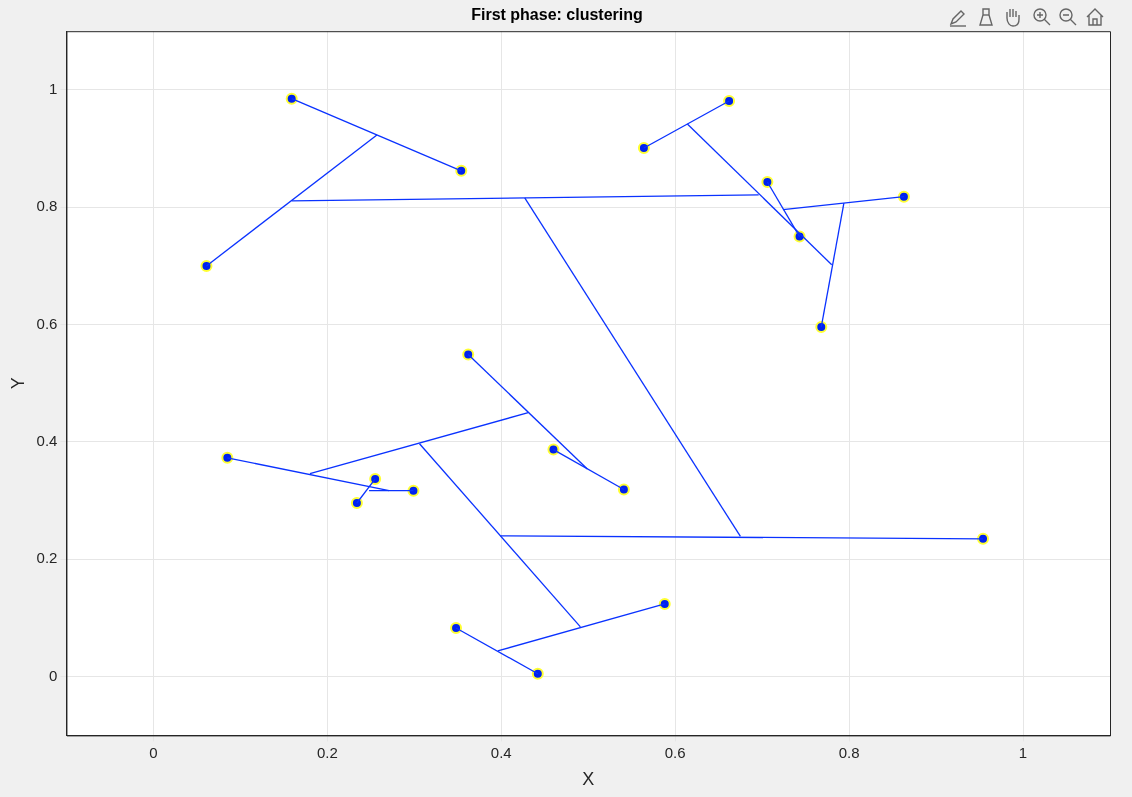 This screenshot has height=797, width=1132. Describe the element at coordinates (17, 383) in the screenshot. I see `y-axis-title: Y` at that location.